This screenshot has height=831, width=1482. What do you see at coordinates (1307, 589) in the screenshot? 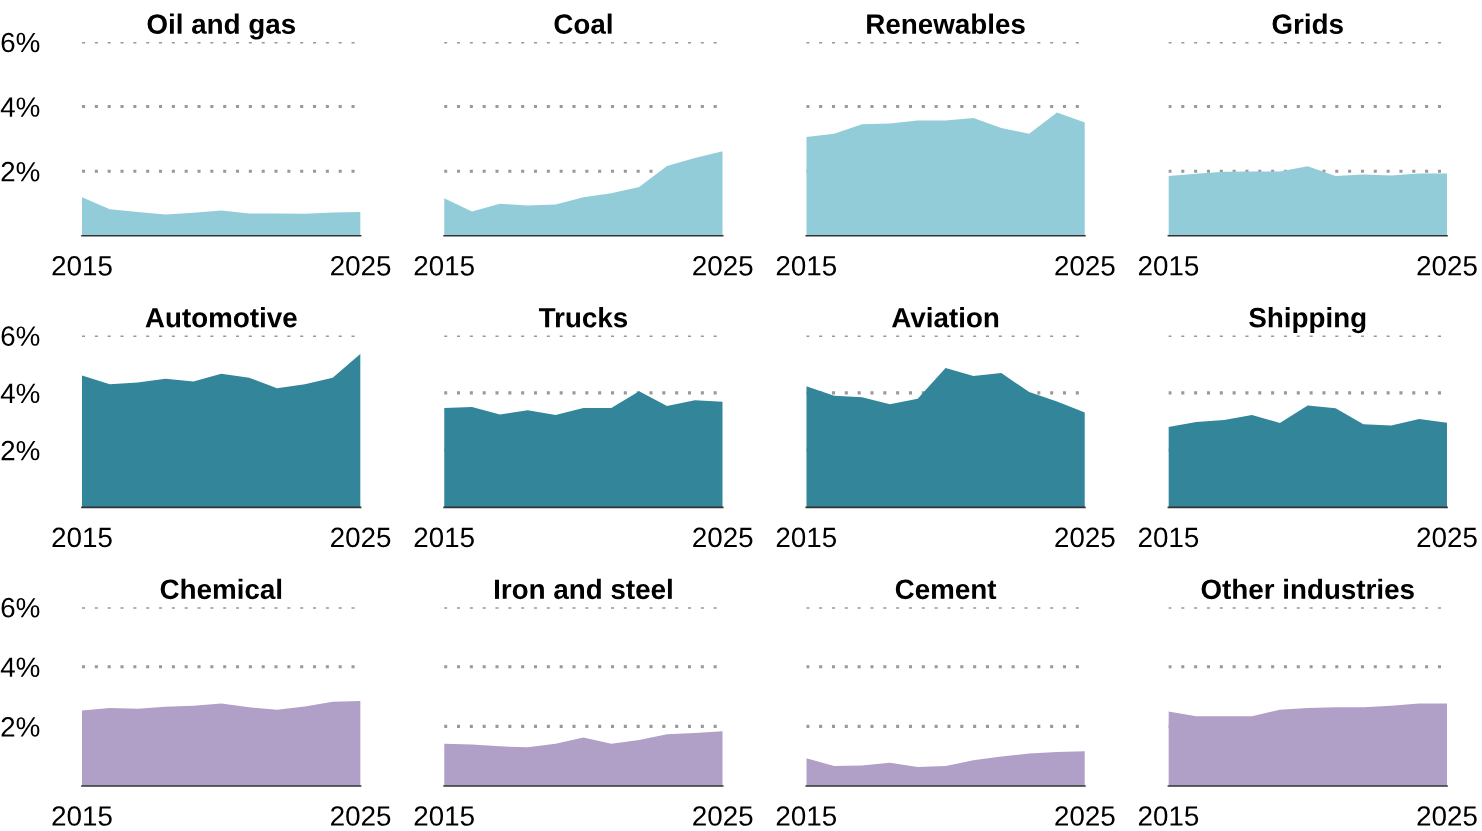
I see `chart-title: Other industries` at bounding box center [1307, 589].